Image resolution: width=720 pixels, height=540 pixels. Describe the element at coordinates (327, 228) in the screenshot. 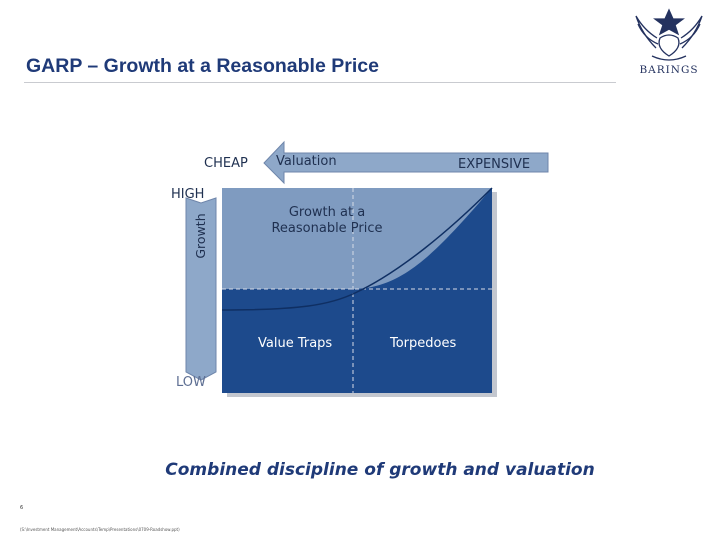

I see `garp-label-line-2: Reasonable Price` at that location.